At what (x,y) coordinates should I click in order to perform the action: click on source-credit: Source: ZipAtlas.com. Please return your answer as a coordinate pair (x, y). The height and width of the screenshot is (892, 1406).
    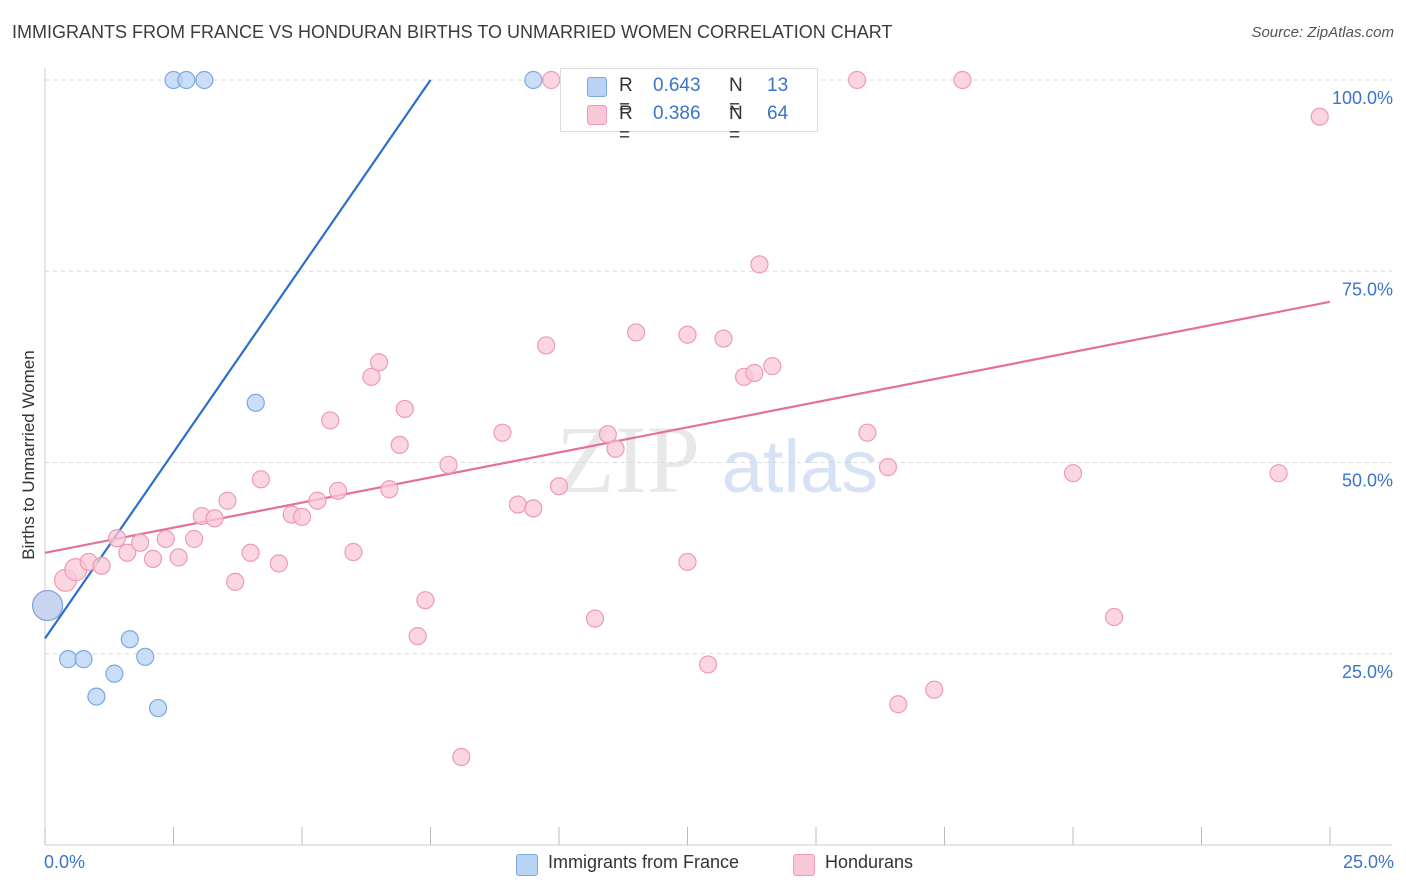
    Looking at the image, I should click on (1322, 32).